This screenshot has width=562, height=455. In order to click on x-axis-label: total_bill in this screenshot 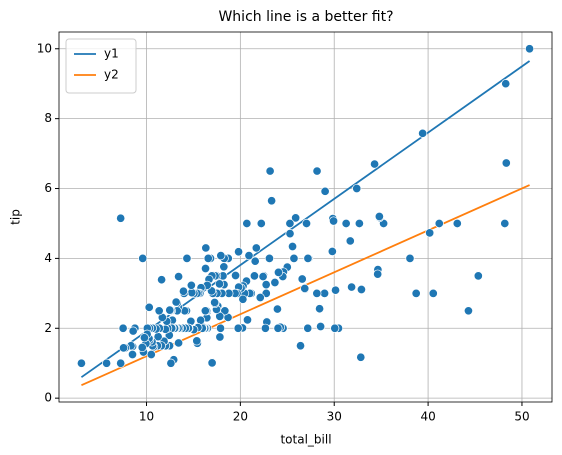, I will do `click(305, 440)`.